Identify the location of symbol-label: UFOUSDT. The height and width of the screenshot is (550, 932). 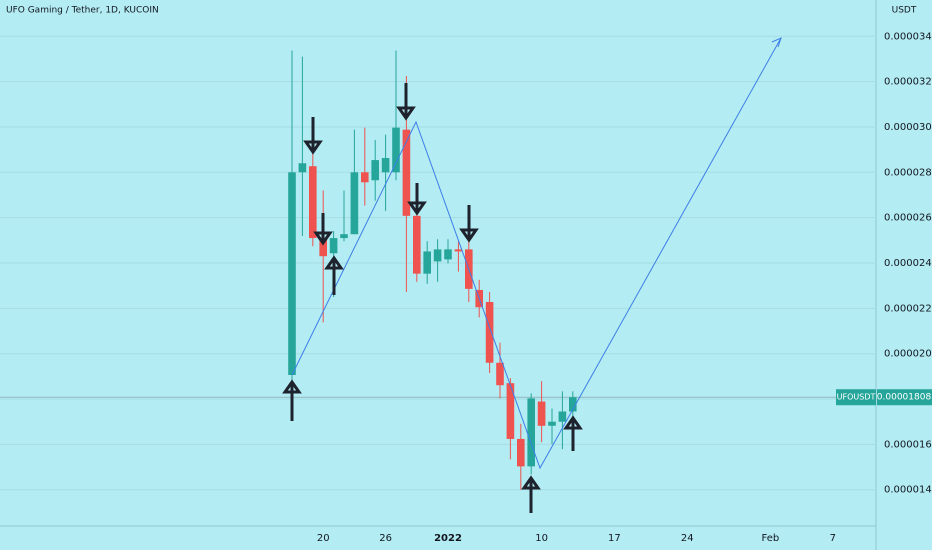
(856, 397).